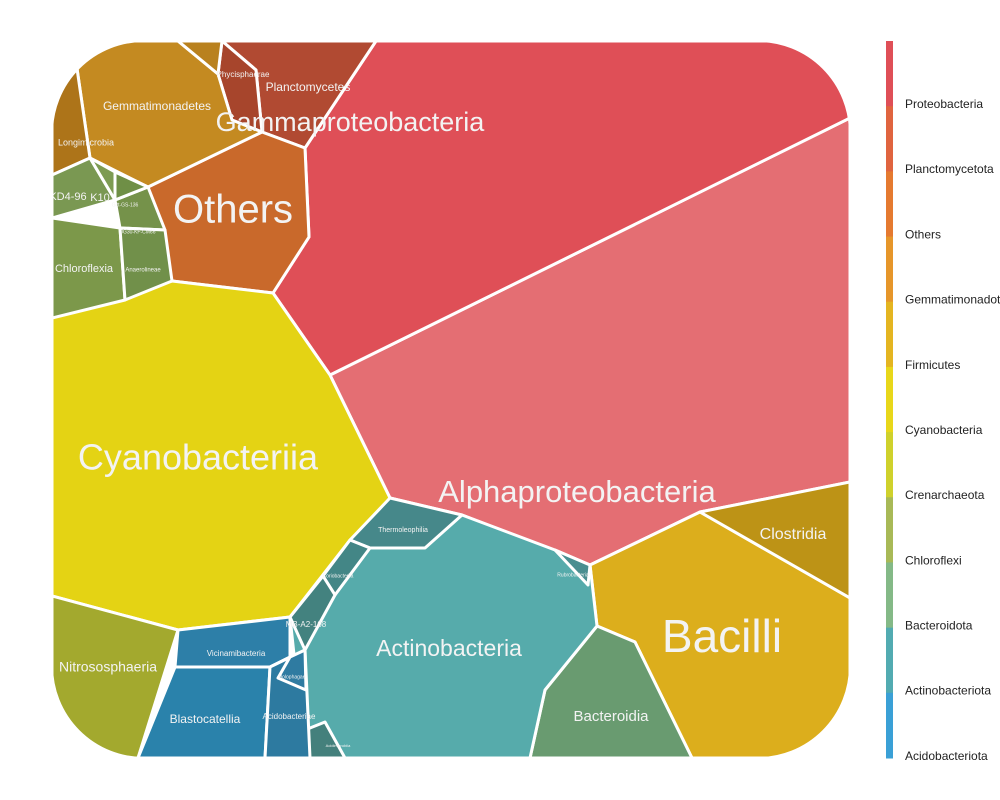 This screenshot has width=1000, height=800. What do you see at coordinates (793, 534) in the screenshot?
I see `cell-label-clostridia: Clostridia` at bounding box center [793, 534].